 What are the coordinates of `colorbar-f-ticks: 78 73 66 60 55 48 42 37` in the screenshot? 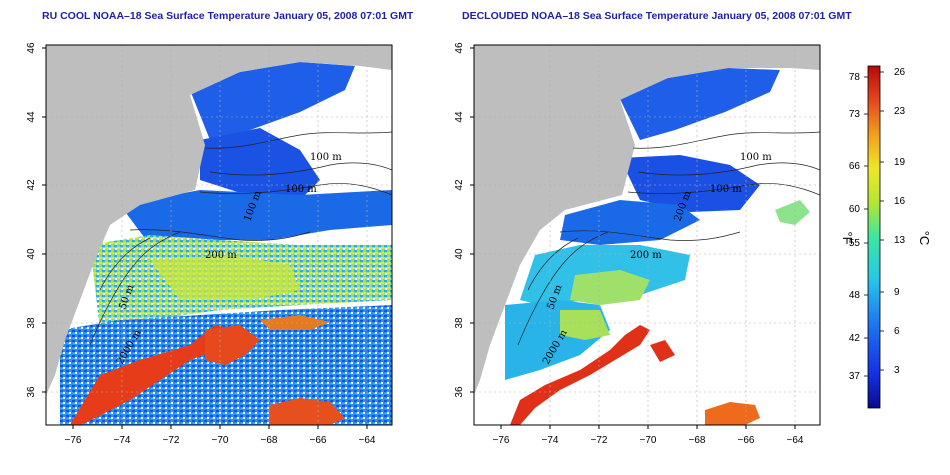 It's located at (858, 227).